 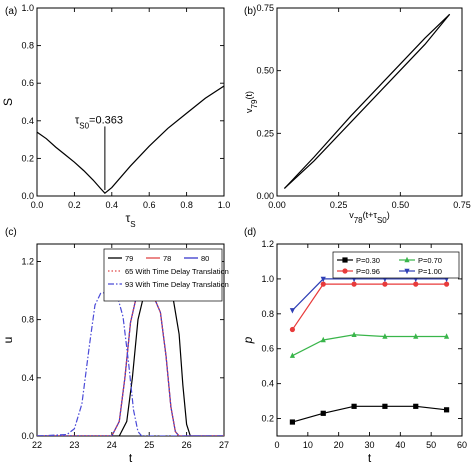 What do you see at coordinates (431, 445) in the screenshot?
I see `x-tick-label: 50` at bounding box center [431, 445].